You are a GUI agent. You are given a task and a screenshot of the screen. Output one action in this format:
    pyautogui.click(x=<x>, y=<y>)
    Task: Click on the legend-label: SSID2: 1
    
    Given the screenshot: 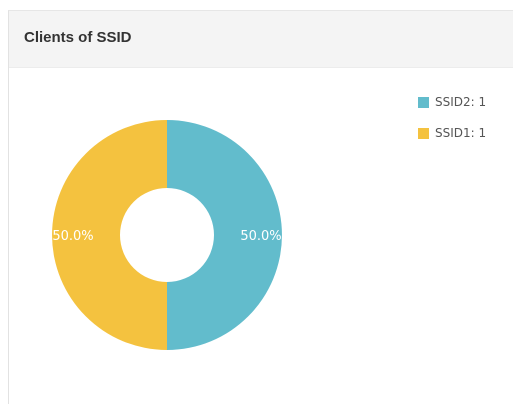 What is the action you would take?
    pyautogui.click(x=461, y=102)
    